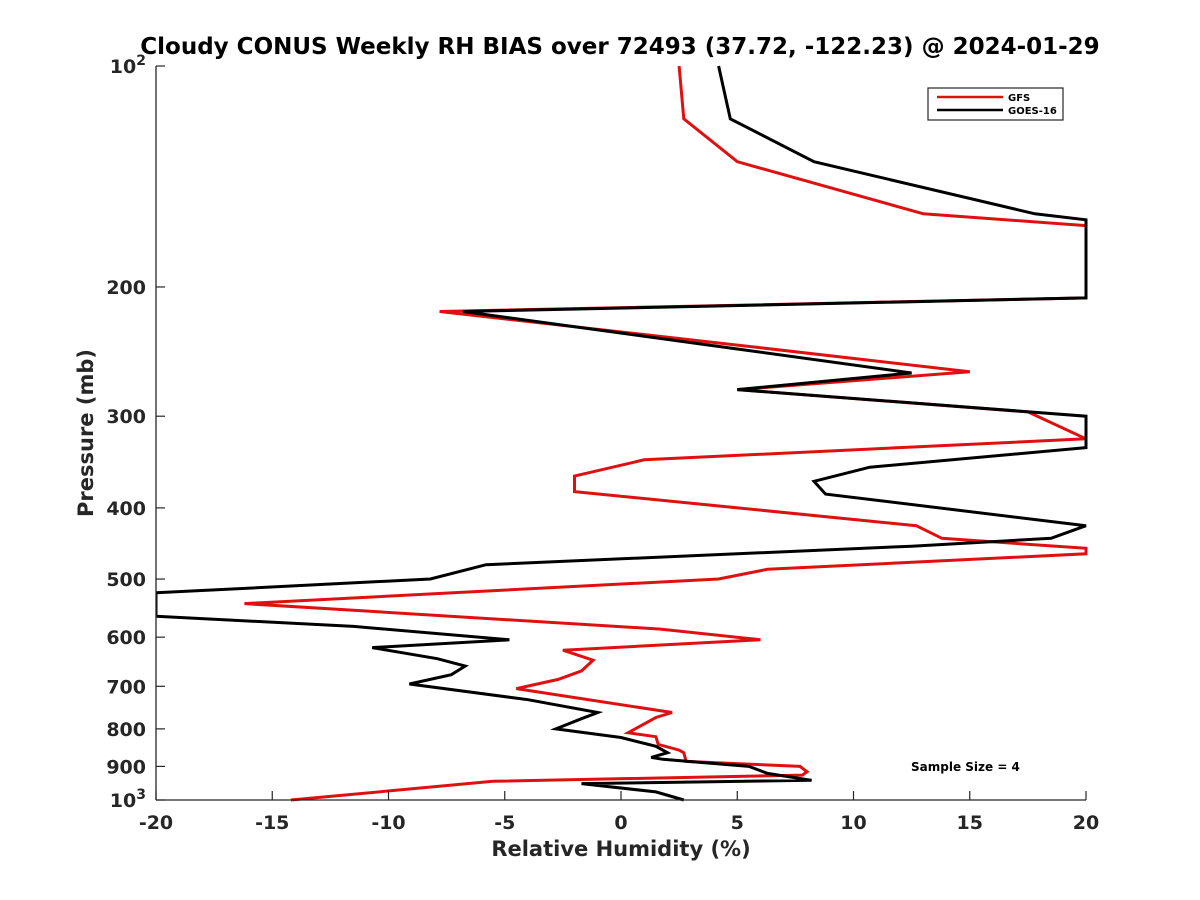 The width and height of the screenshot is (1200, 900). I want to click on legend: GFS GOES-16, so click(995, 104).